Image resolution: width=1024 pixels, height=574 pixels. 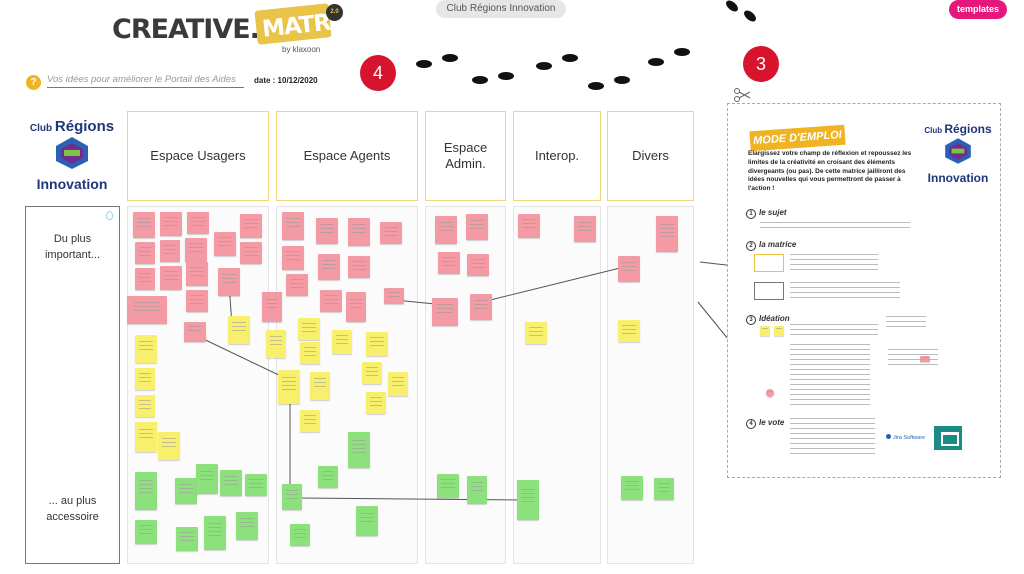 What do you see at coordinates (769, 263) in the screenshot?
I see `matrice-header-example` at bounding box center [769, 263].